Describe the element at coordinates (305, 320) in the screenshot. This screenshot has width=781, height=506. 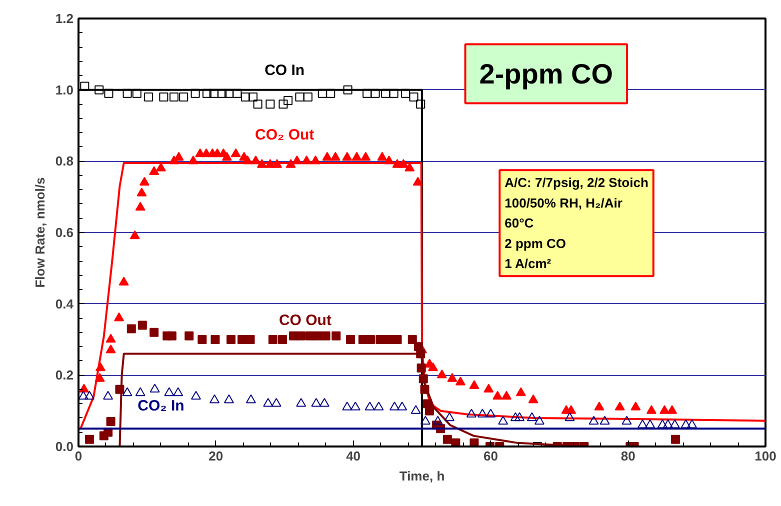
I see `series-label: CO Out` at that location.